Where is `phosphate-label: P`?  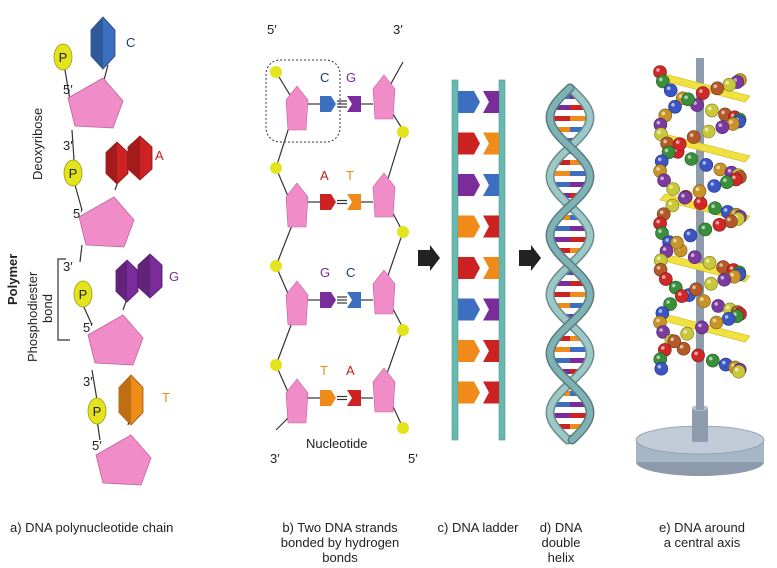
phosphate-label: P is located at coordinates (63, 57).